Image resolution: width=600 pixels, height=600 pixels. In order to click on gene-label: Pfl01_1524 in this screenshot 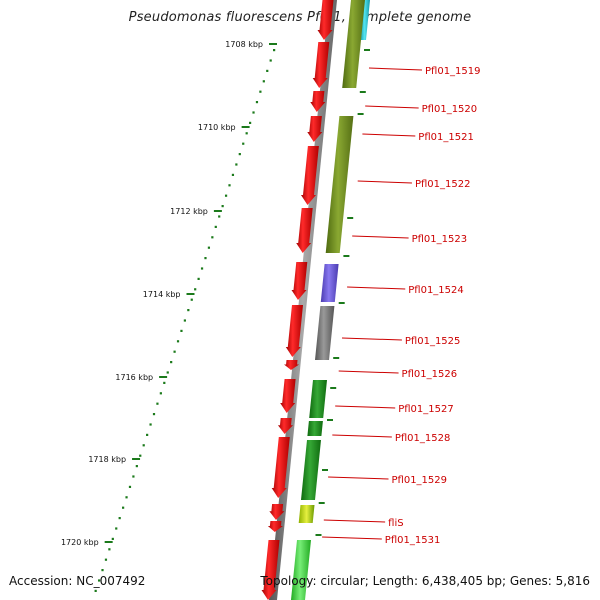, I will do `click(436, 290)`.